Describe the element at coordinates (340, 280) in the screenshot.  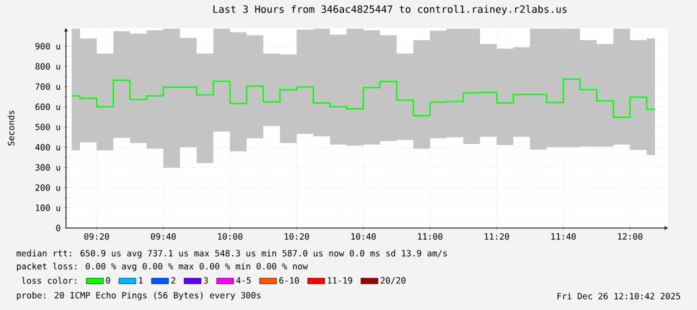
I see `legend-label: 11-19` at that location.